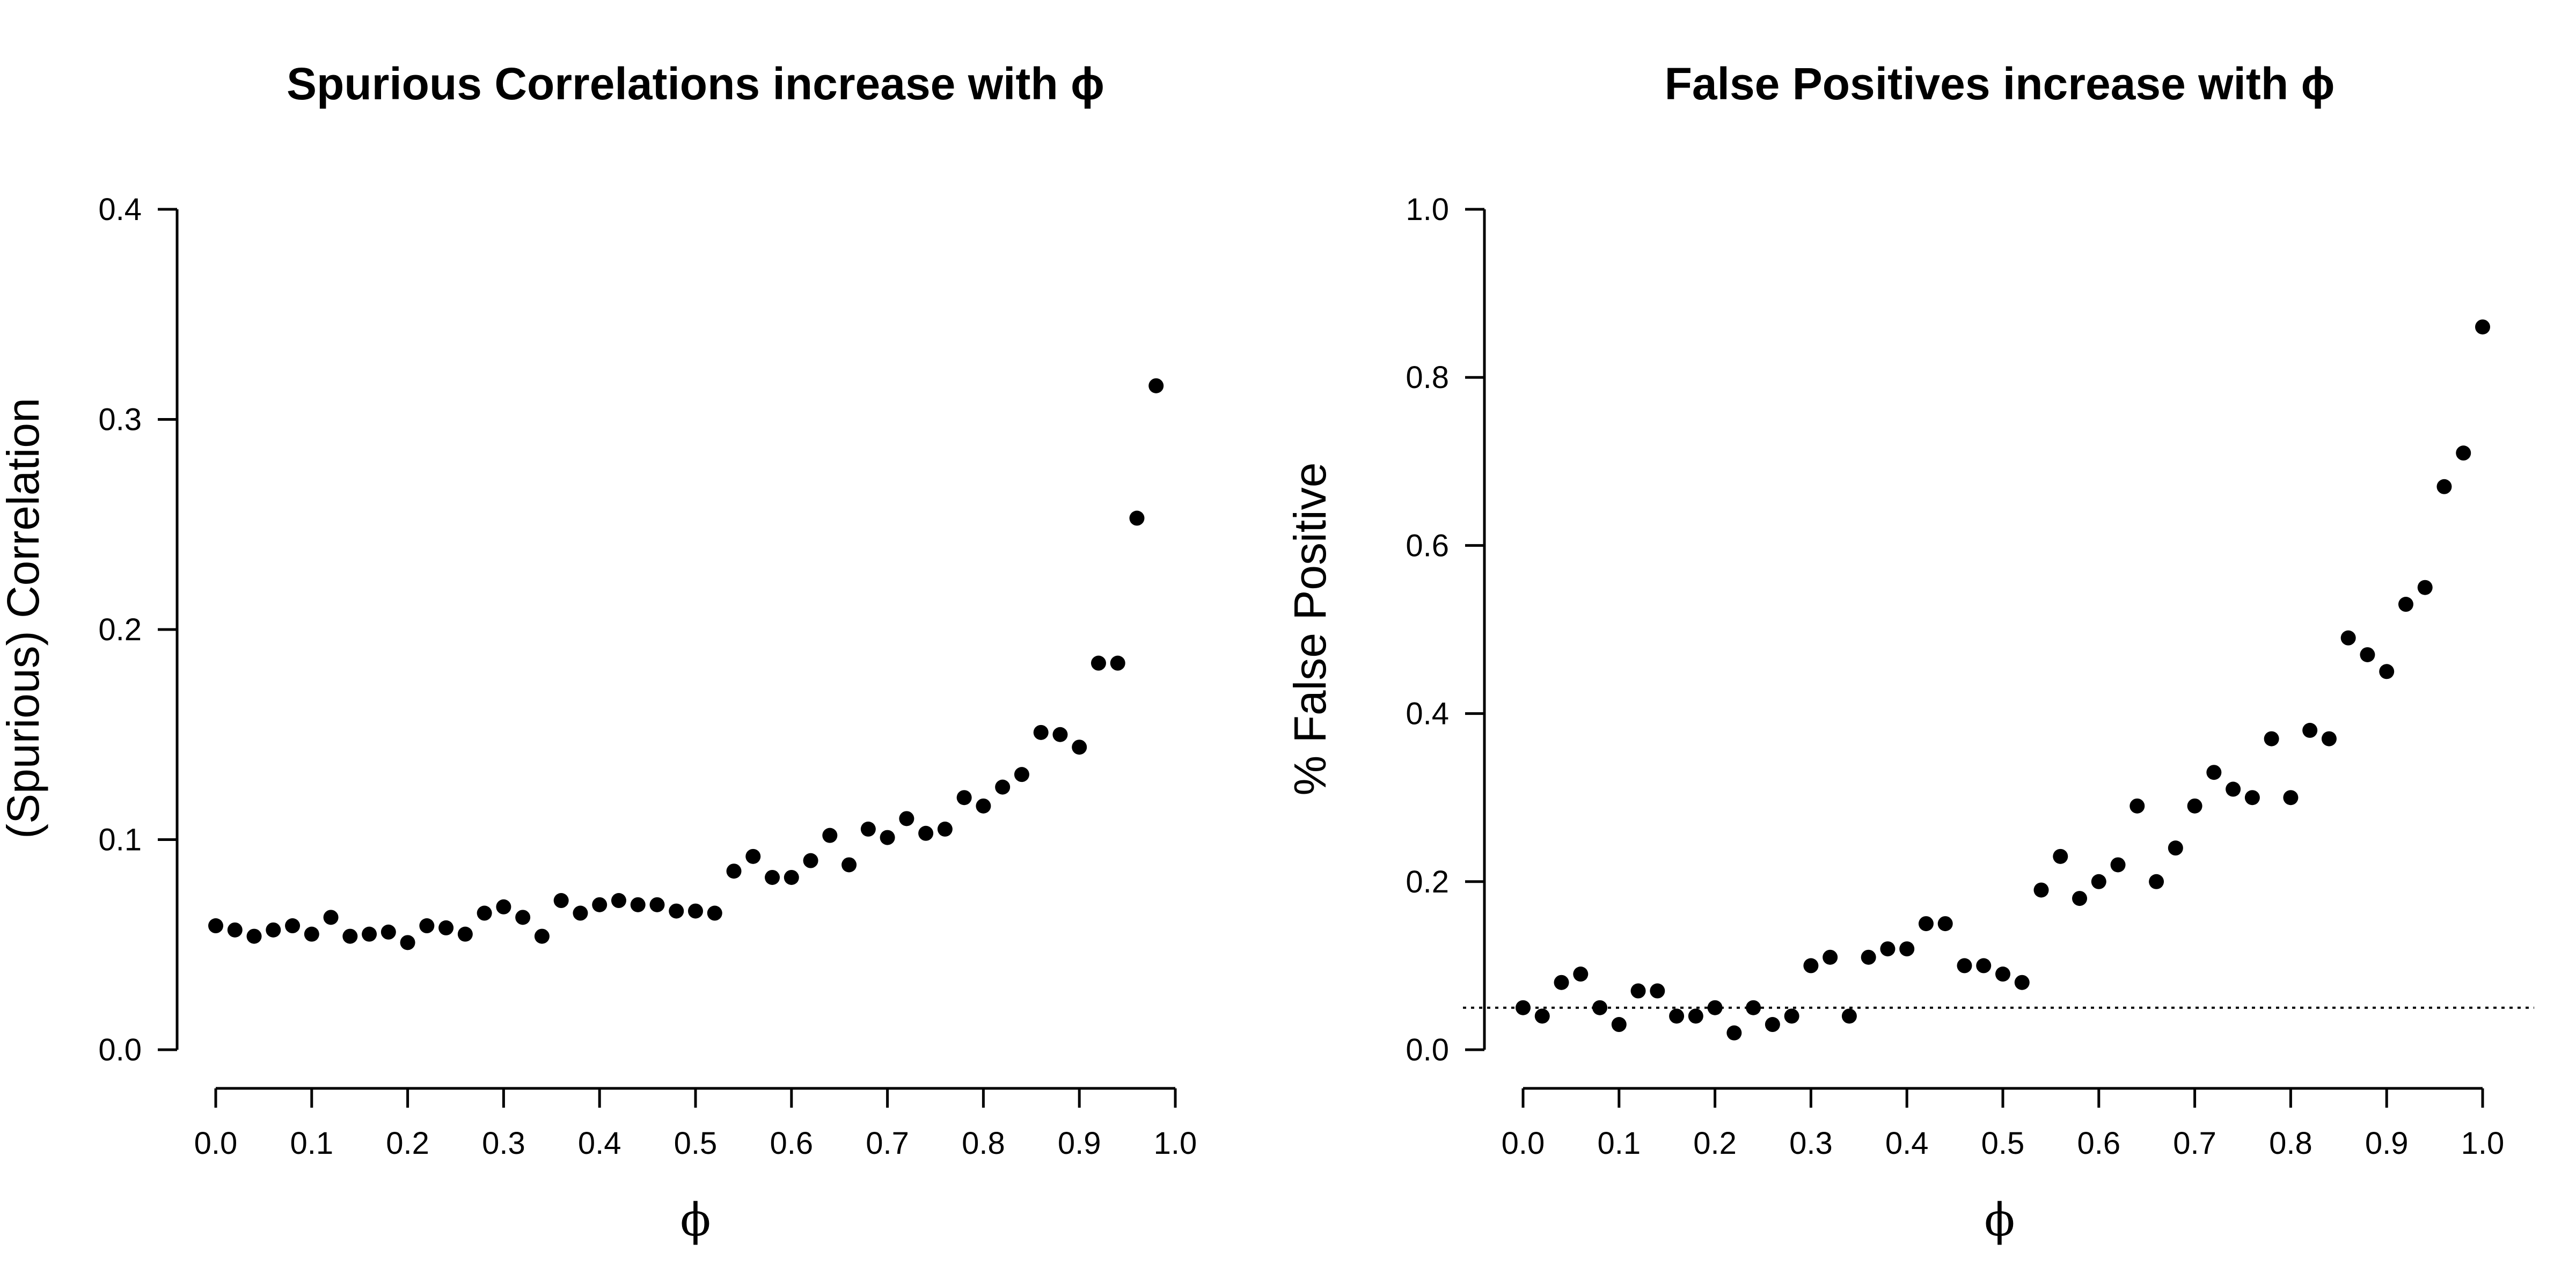  Describe the element at coordinates (24, 618) in the screenshot. I see `left-y-axis-label: (Spurious) Correlation` at that location.